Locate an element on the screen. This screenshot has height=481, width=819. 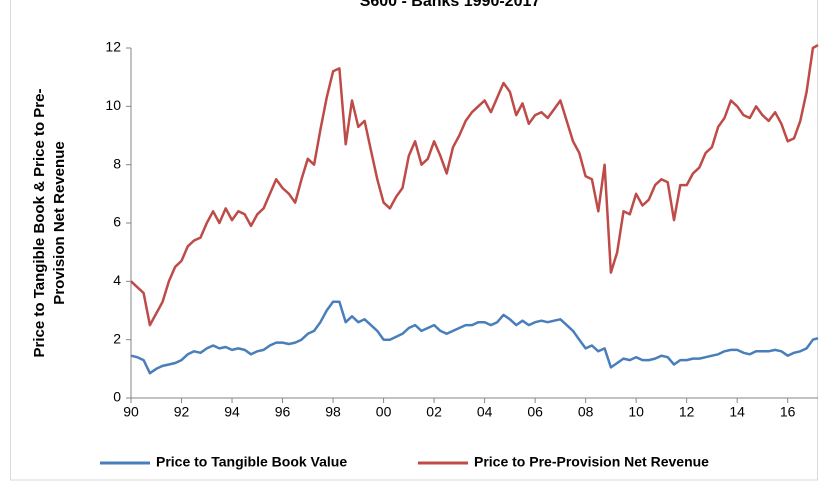
y-axis-label: Provision Net Revenue is located at coordinates (59, 222).